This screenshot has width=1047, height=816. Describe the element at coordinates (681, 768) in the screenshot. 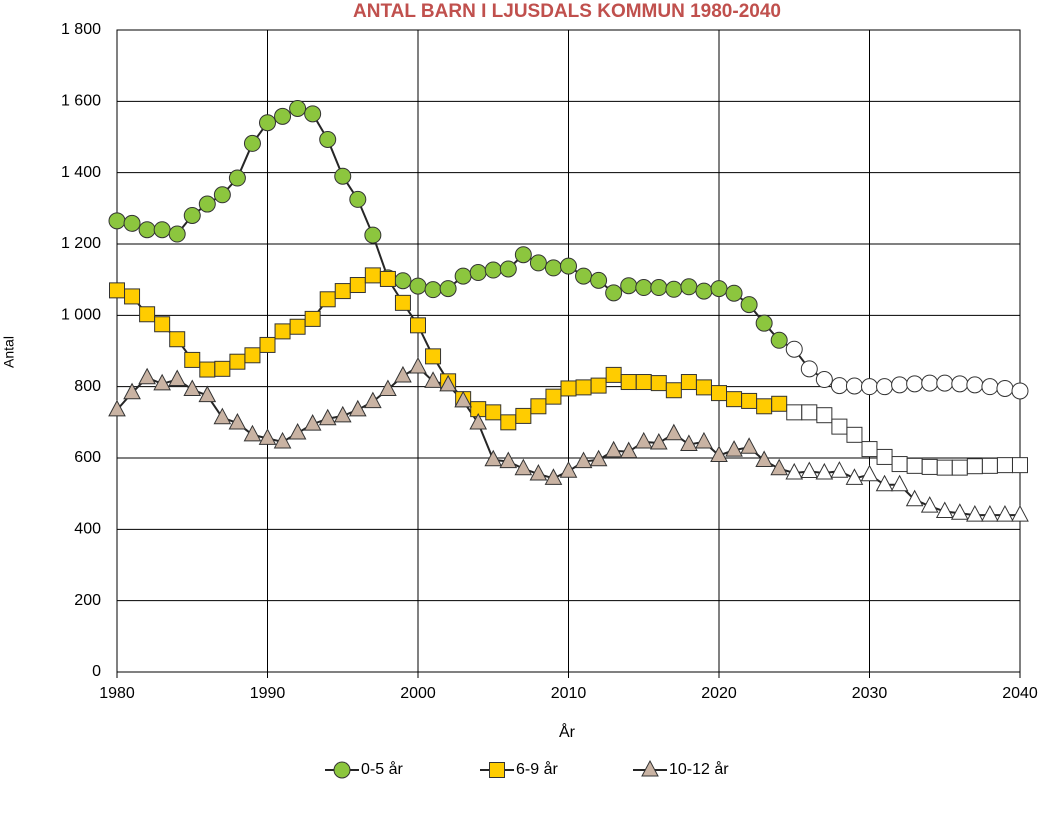

I see `legend-item: 10-12 år` at that location.